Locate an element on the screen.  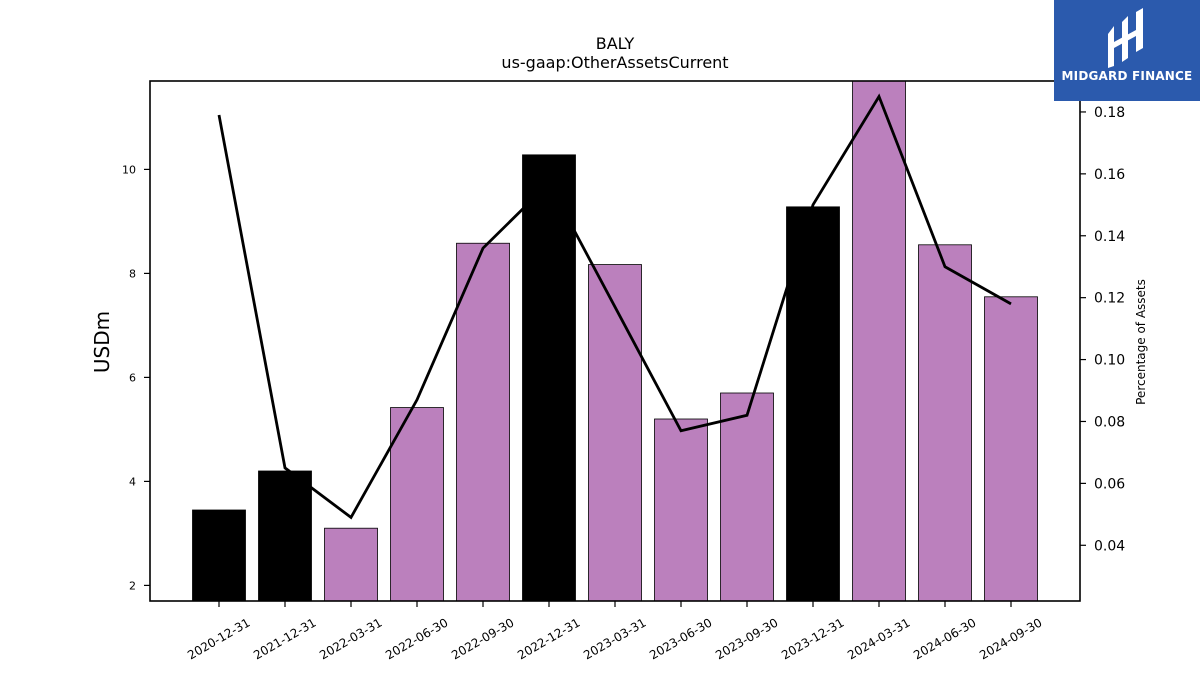
y2-tick-label-2: 0.08 is located at coordinates (1109, 422).